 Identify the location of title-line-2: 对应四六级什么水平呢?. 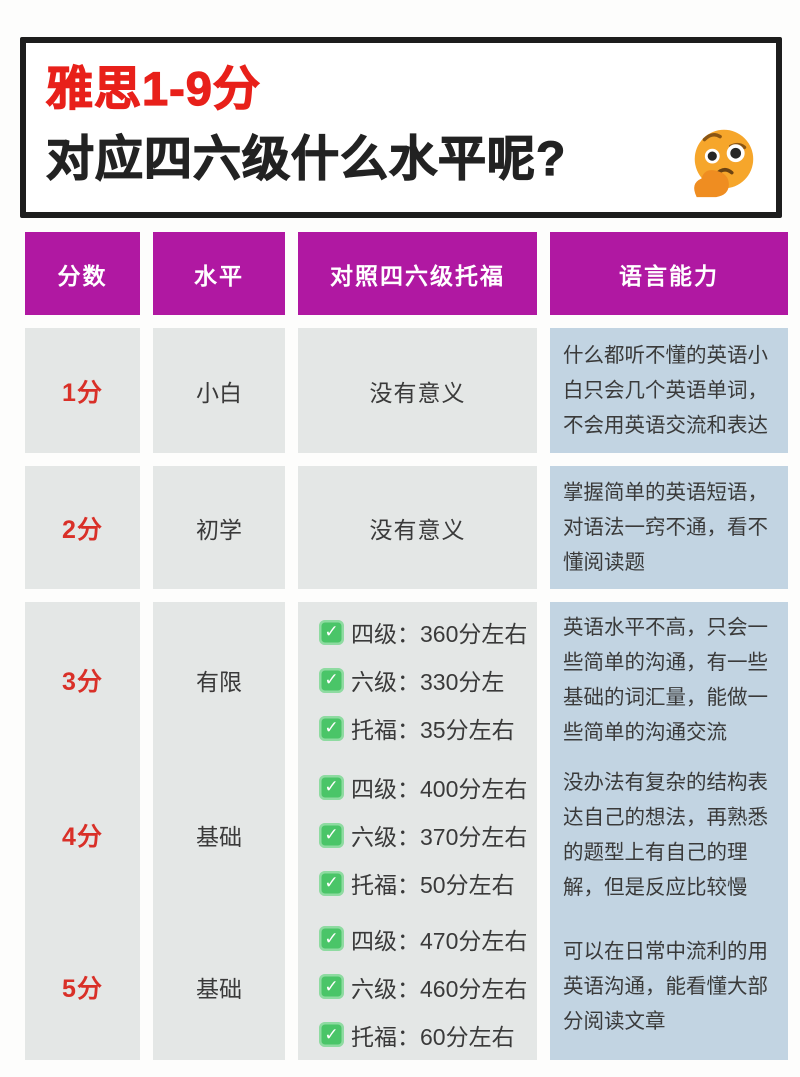
(306, 159).